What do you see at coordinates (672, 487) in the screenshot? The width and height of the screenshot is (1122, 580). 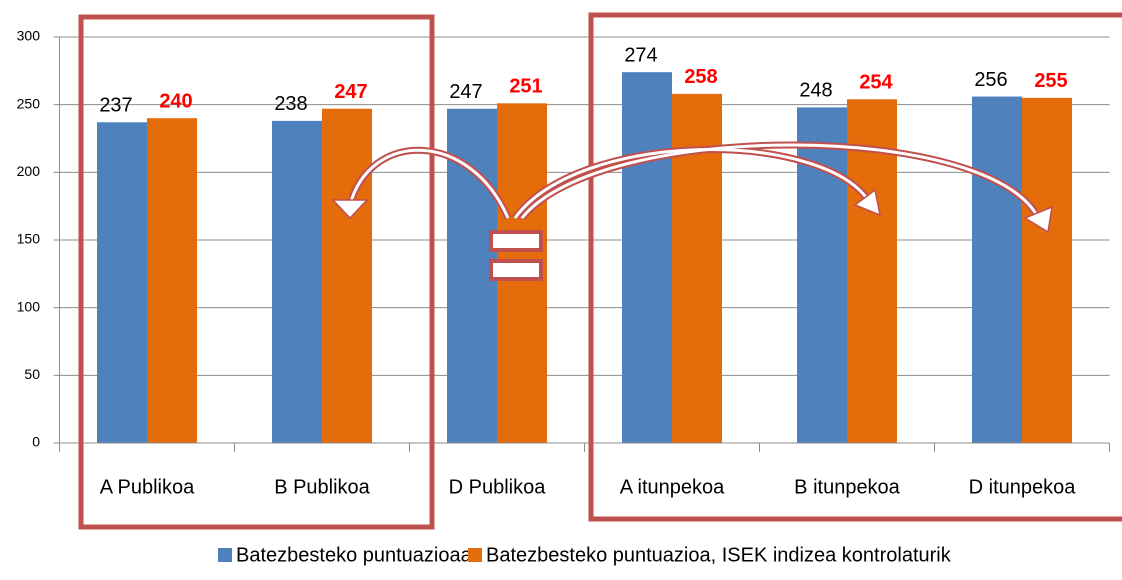 I see `x-tick-label: A itunpekoa` at bounding box center [672, 487].